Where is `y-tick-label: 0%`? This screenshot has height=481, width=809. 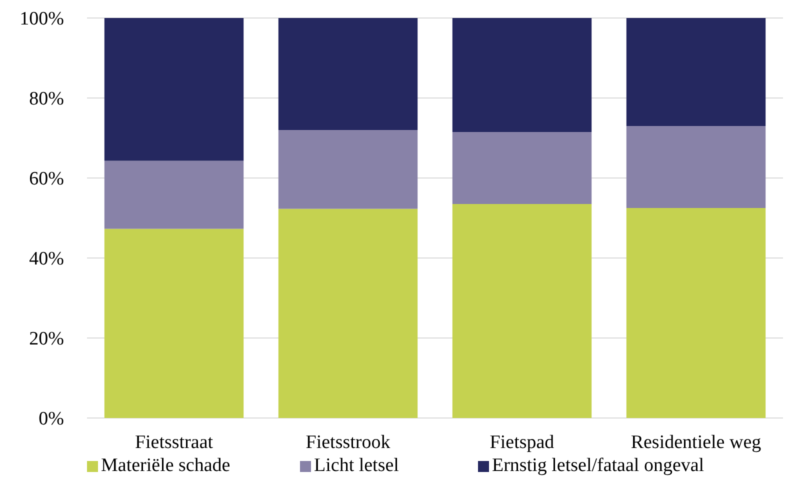
y-tick-label: 0% is located at coordinates (51, 419).